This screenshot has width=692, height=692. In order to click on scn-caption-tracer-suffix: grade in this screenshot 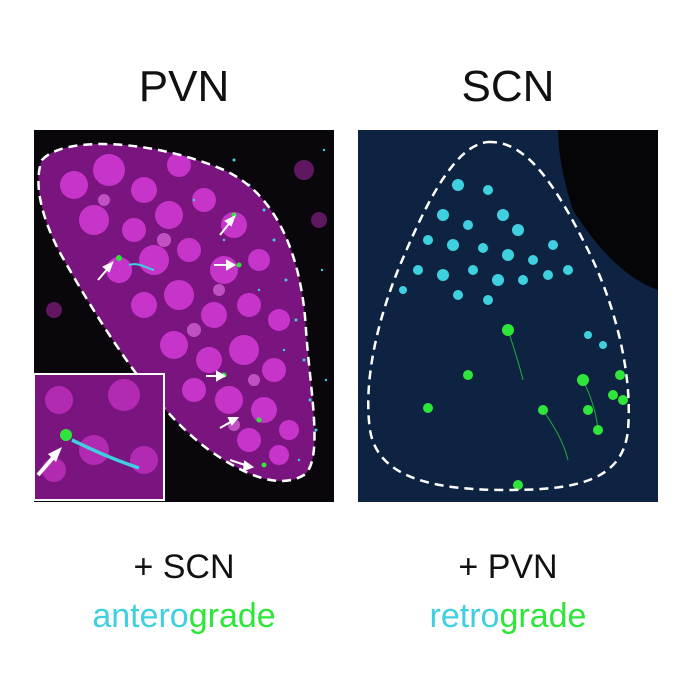, I will do `click(543, 616)`.